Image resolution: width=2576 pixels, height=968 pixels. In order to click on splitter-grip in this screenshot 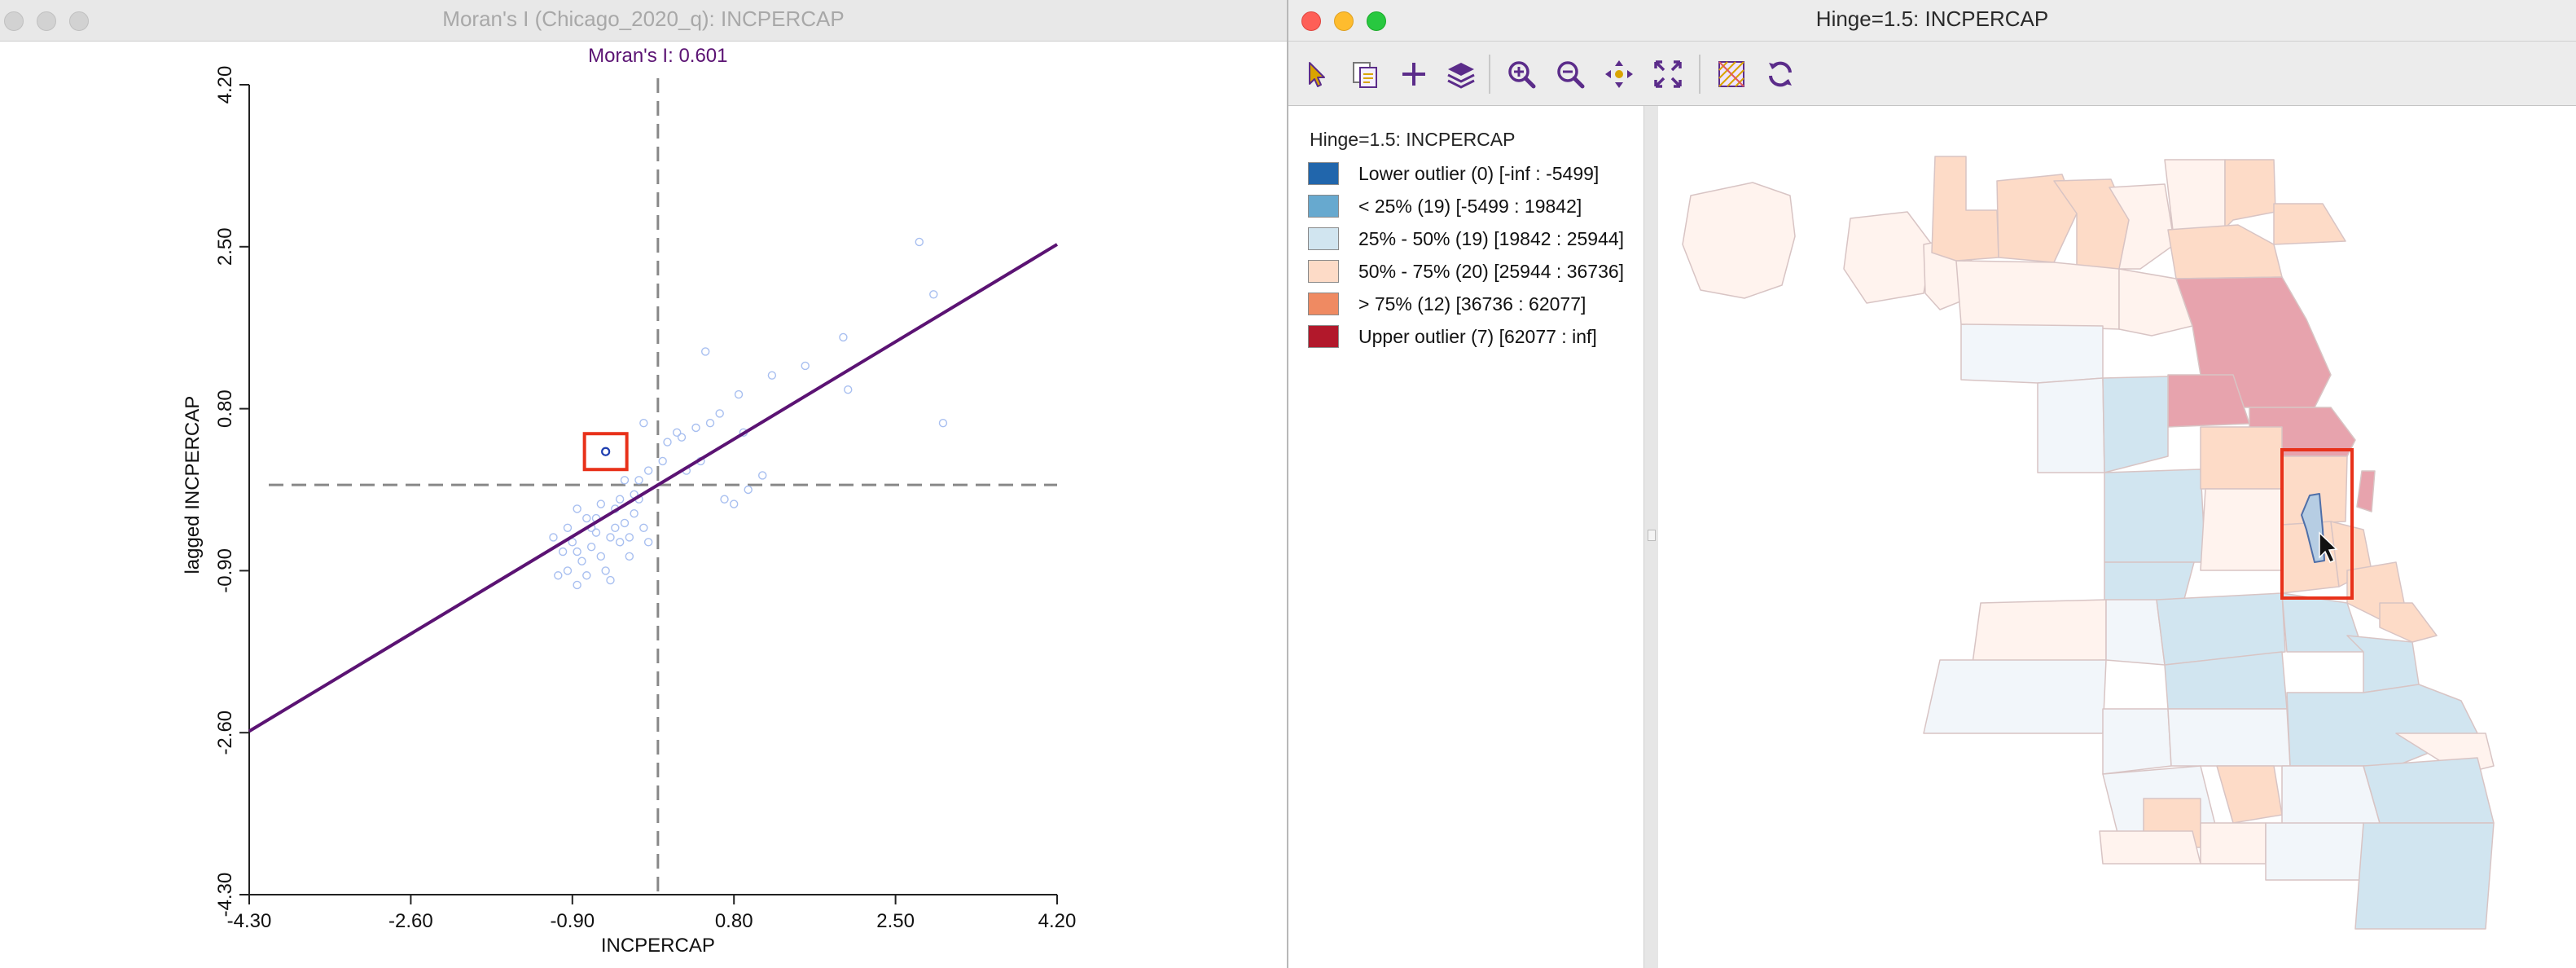, I will do `click(1652, 535)`.